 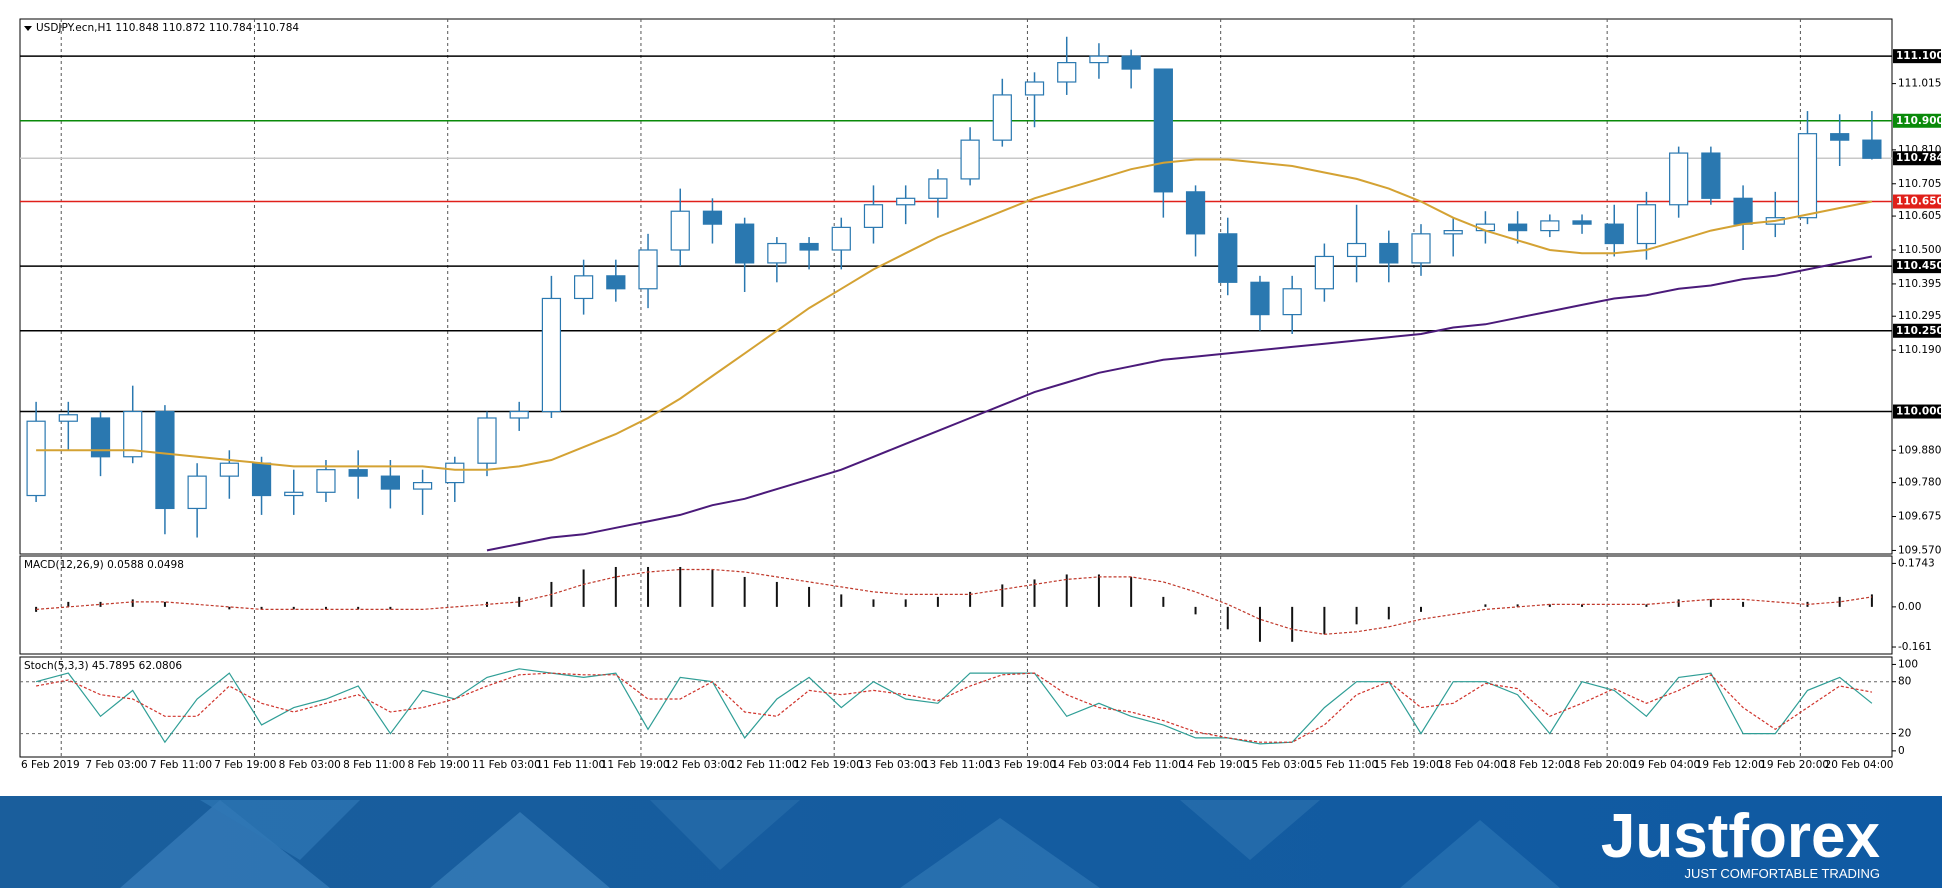 I want to click on x-tick-label: 15 Feb 19:00, so click(x=1408, y=765).